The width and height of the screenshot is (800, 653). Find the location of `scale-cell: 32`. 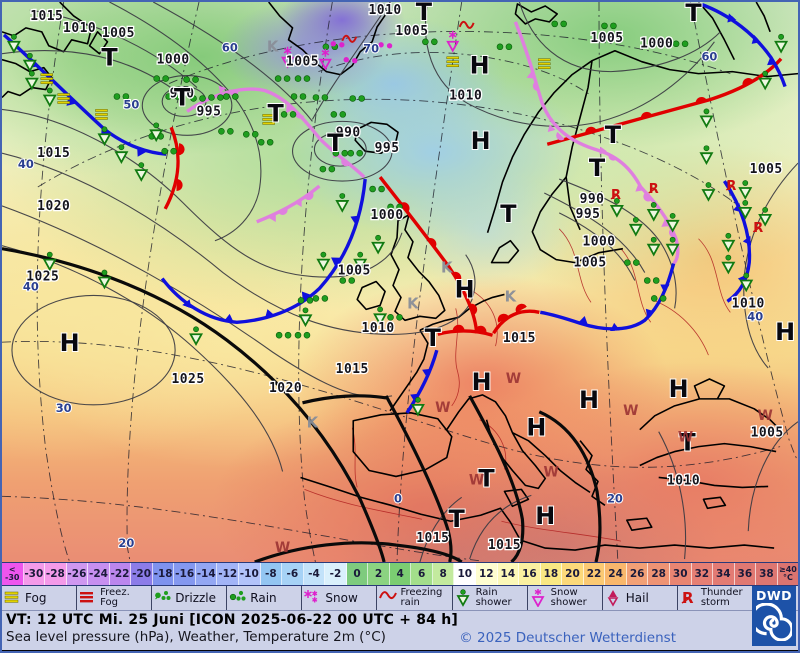

scale-cell: 32 is located at coordinates (702, 574).